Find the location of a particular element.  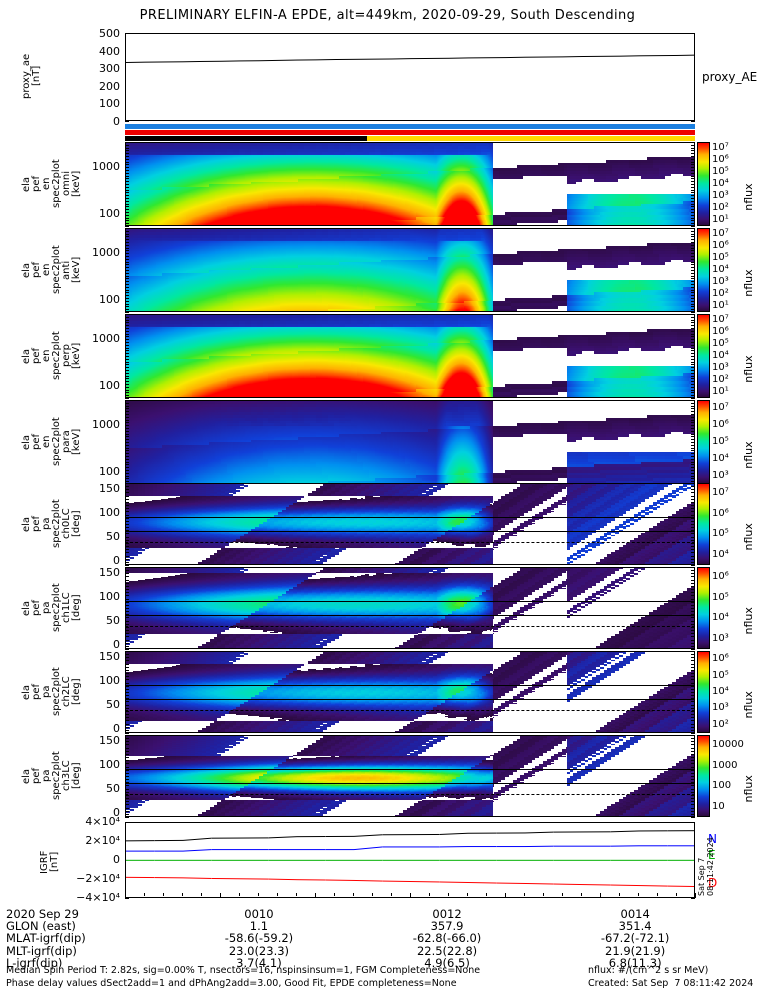

pa-panel-2-ylabel: ela pef pa spec2plot ch2LC [deg] is located at coordinates (51, 692).